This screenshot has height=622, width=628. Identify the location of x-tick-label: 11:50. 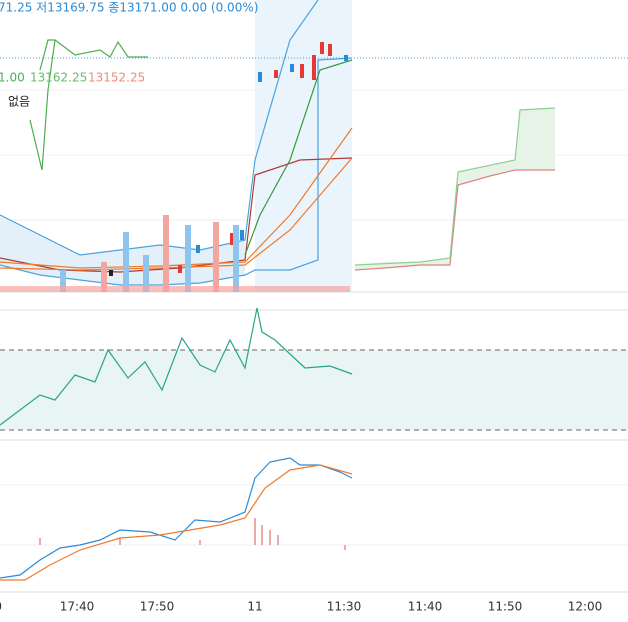
(505, 607).